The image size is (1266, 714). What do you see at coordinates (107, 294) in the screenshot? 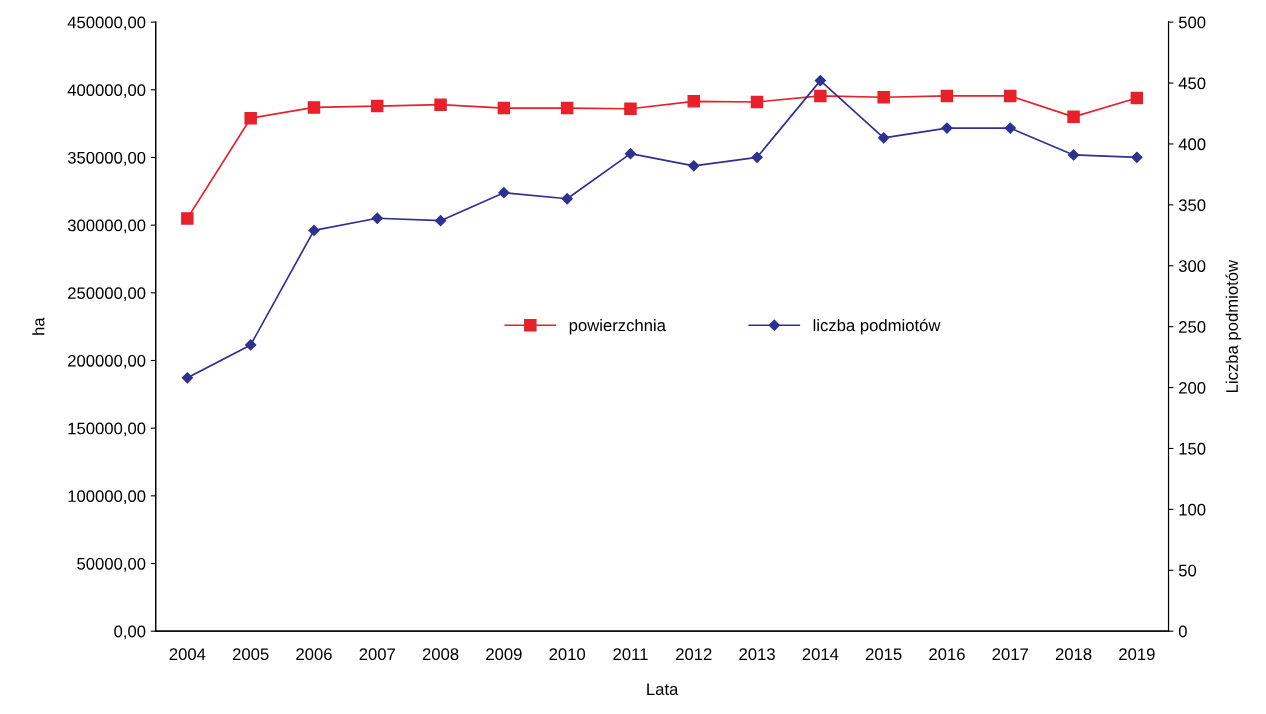
I see `y-tick-label: 250000,00` at bounding box center [107, 294].